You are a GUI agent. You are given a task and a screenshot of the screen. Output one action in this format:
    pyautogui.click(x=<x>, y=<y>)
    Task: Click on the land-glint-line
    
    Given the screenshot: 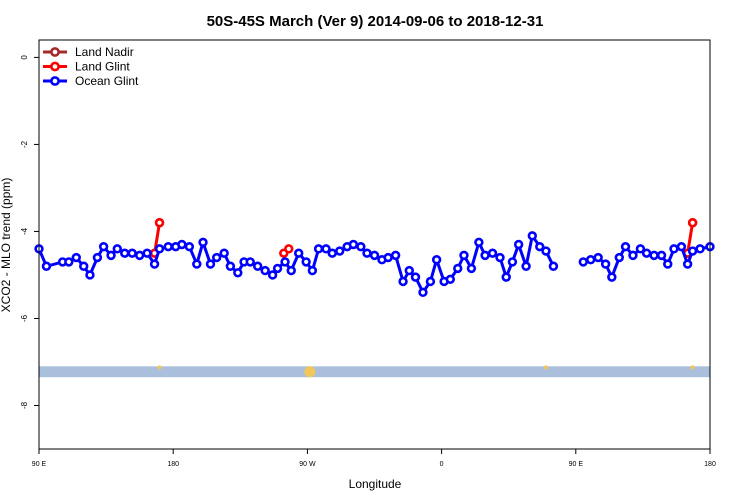 What is the action you would take?
    pyautogui.click(x=690, y=238)
    